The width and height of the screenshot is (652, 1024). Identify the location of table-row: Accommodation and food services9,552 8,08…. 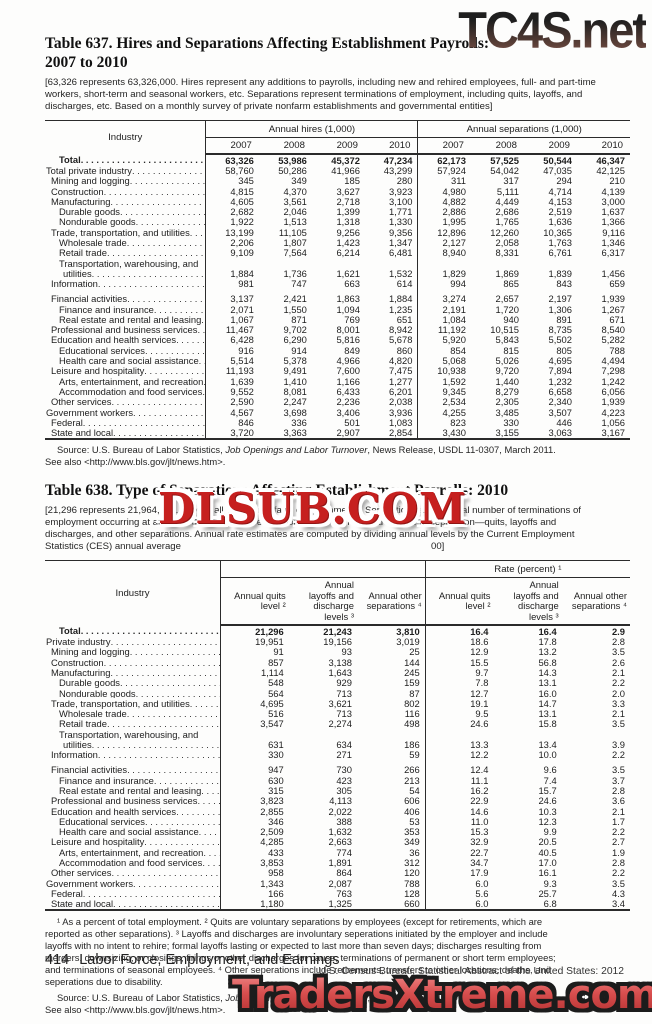
(337, 391).